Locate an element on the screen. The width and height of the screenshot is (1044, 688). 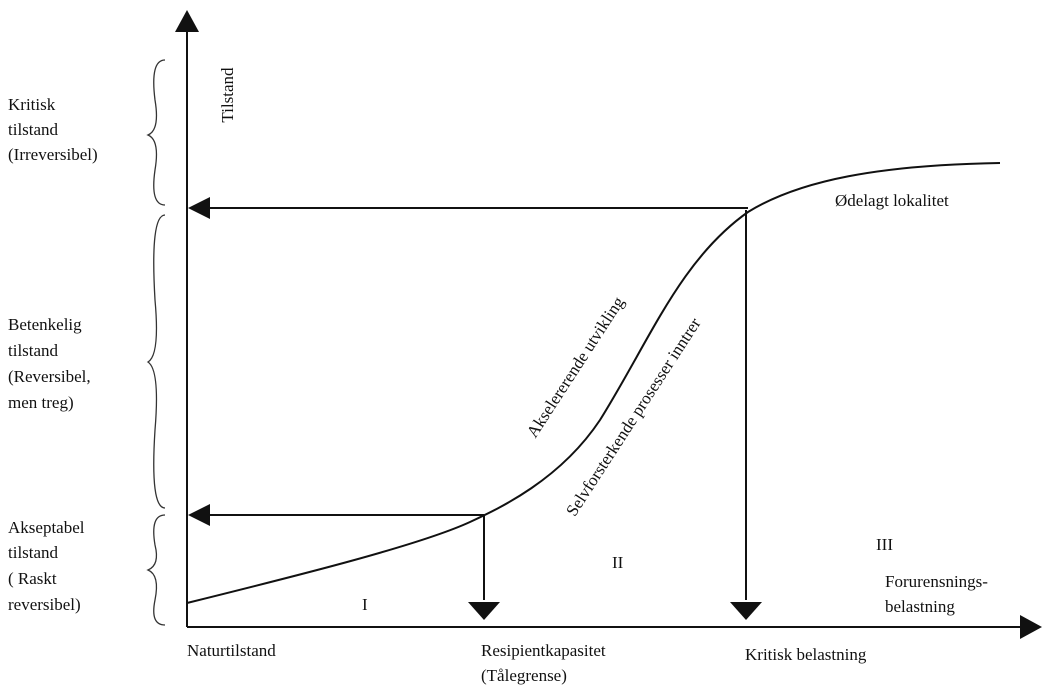
y-axis-label: Tilstand is located at coordinates (227, 95).